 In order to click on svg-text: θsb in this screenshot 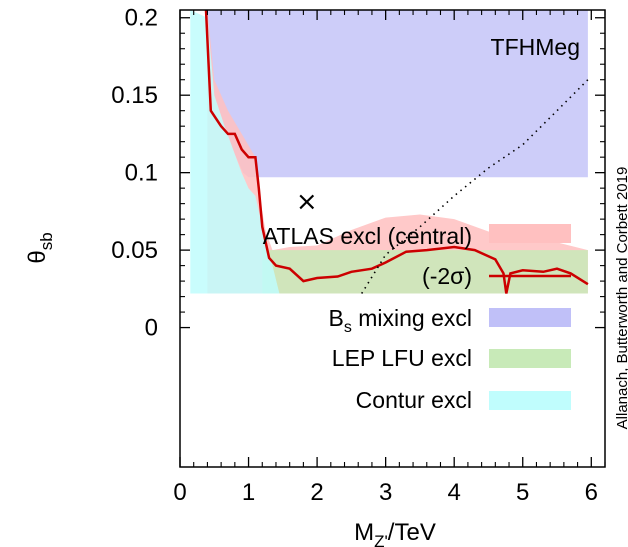, I will do `click(40, 247)`.